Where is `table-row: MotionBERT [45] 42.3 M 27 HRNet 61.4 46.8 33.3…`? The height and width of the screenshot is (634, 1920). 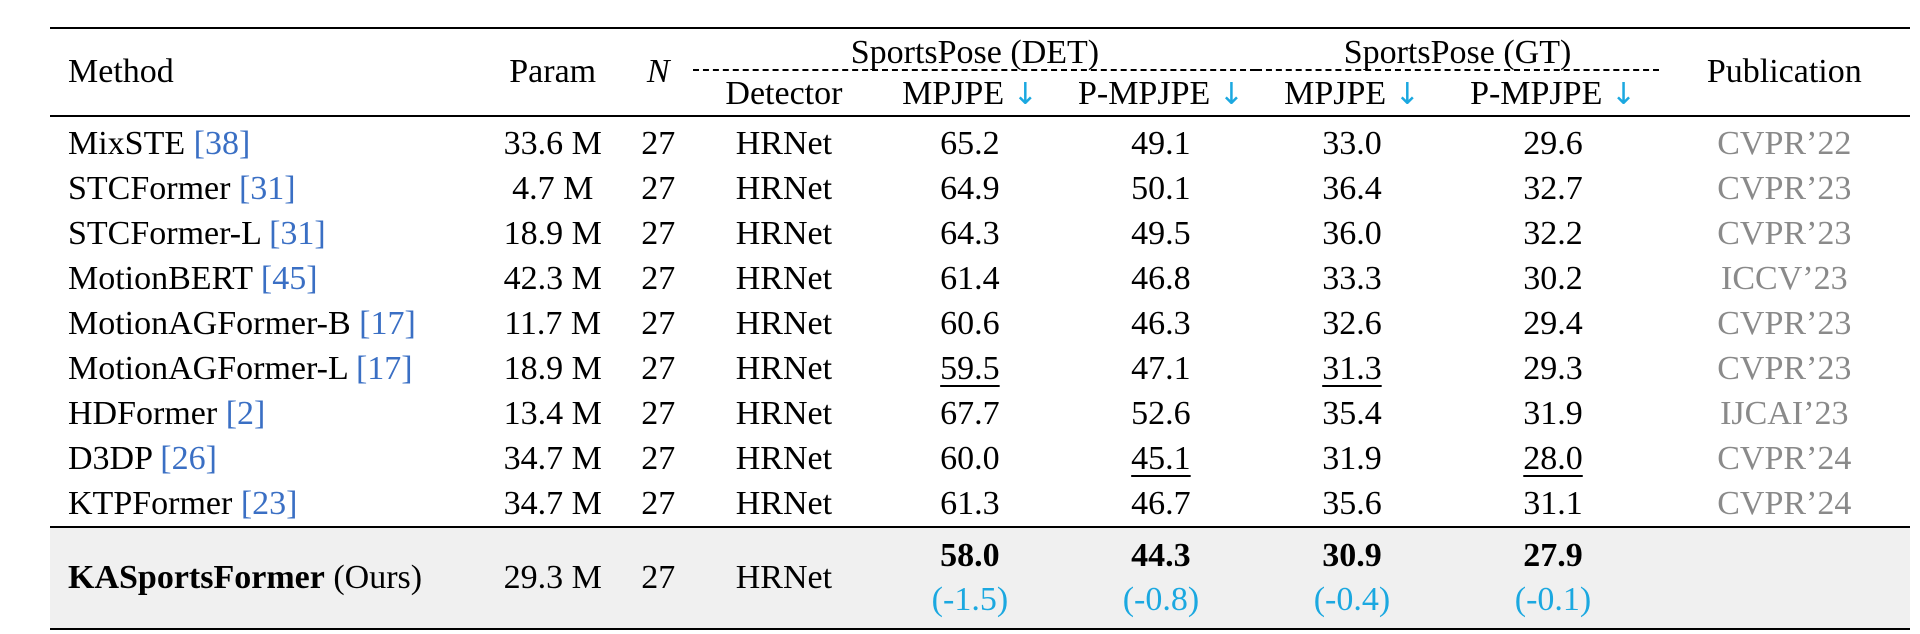 table-row: MotionBERT [45] 42.3 M 27 HRNet 61.4 46.8 33.3… is located at coordinates (980, 278).